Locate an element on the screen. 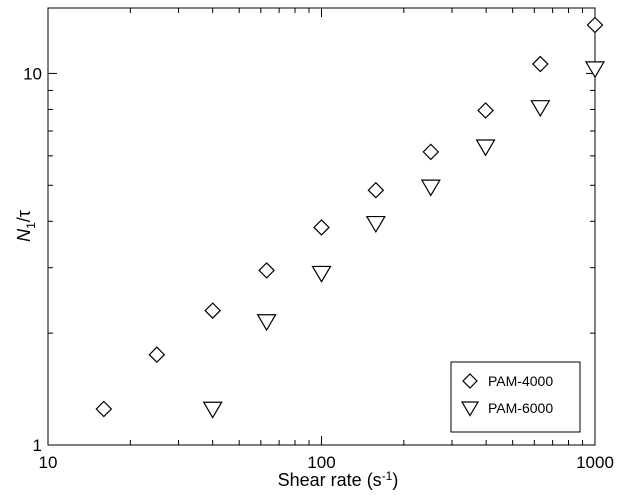 The image size is (617, 495). legend-box is located at coordinates (515, 397).